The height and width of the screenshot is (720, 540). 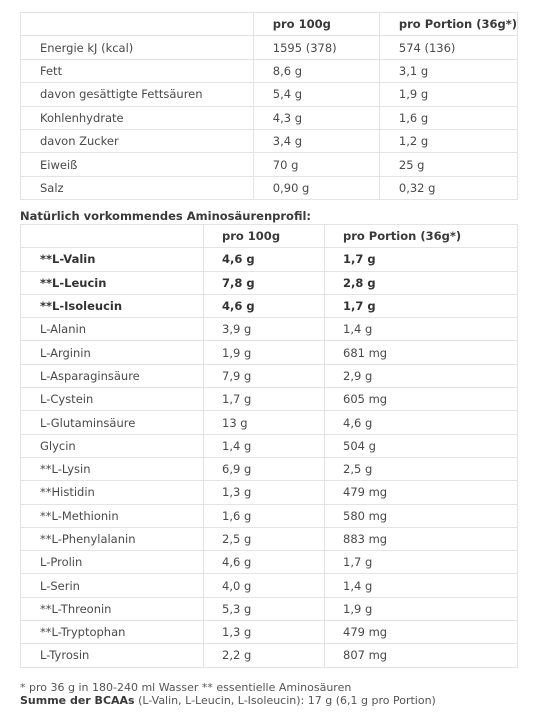 What do you see at coordinates (316, 47) in the screenshot?
I see `value-per-100g: 1595 (378)` at bounding box center [316, 47].